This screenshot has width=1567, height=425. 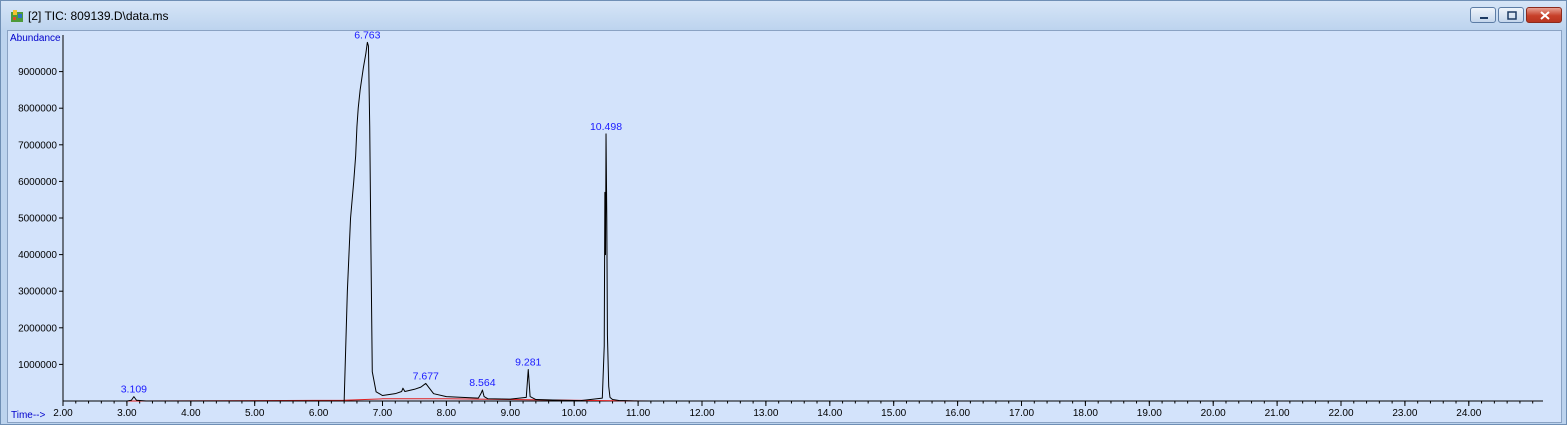 What do you see at coordinates (37, 145) in the screenshot?
I see `y-tick-label: 7000000` at bounding box center [37, 145].